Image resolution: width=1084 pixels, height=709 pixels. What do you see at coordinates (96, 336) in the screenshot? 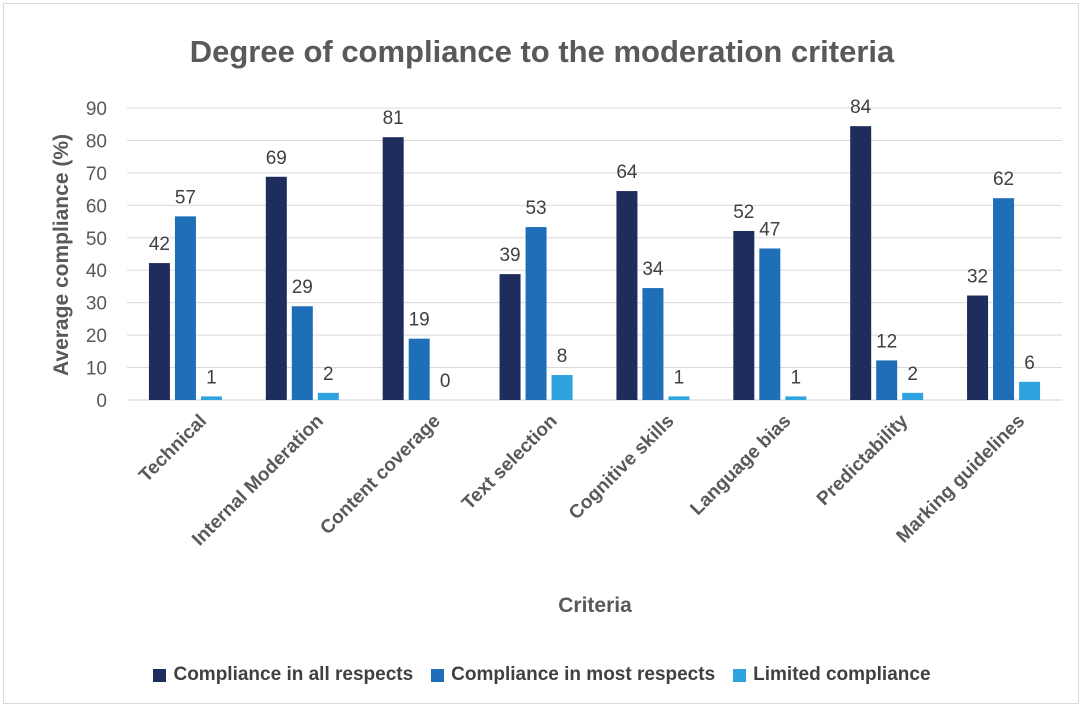
I see `y-tick-label: 20` at bounding box center [96, 336].